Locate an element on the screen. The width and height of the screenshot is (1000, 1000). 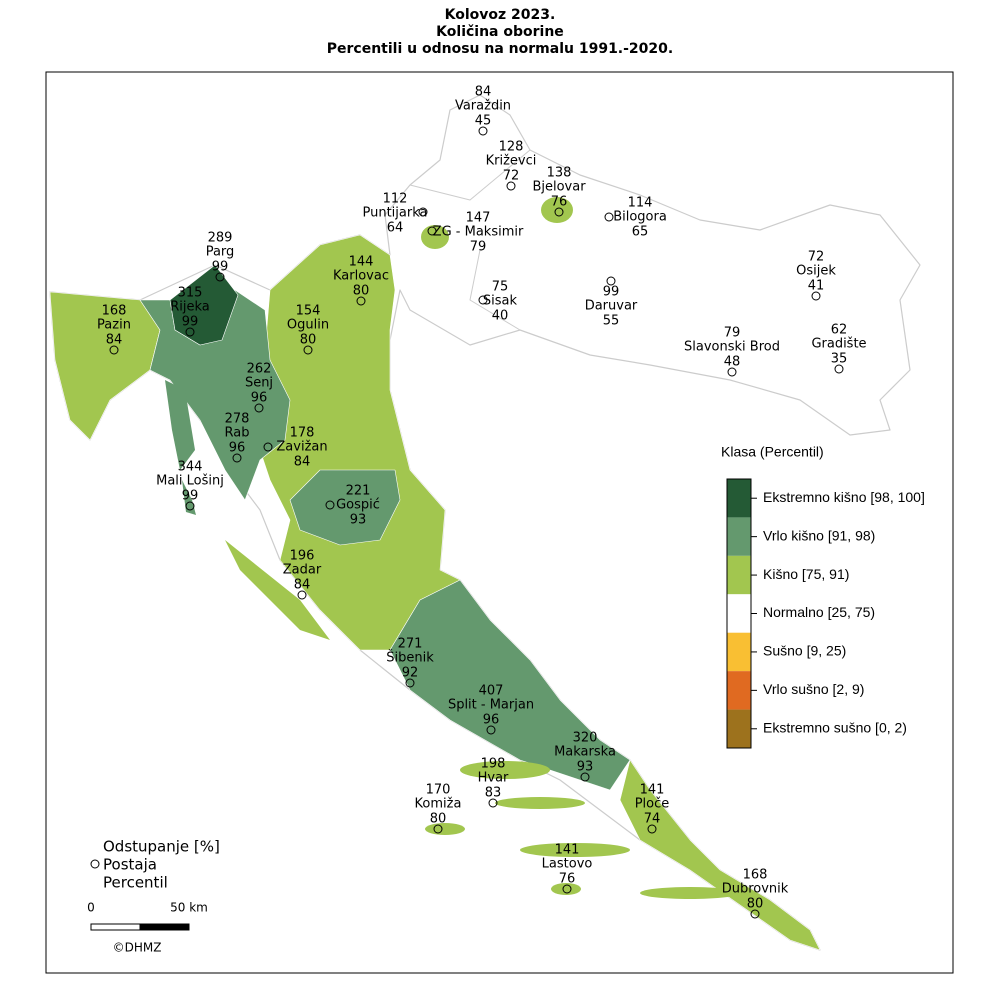
county-border is located at coordinates (495, 290).